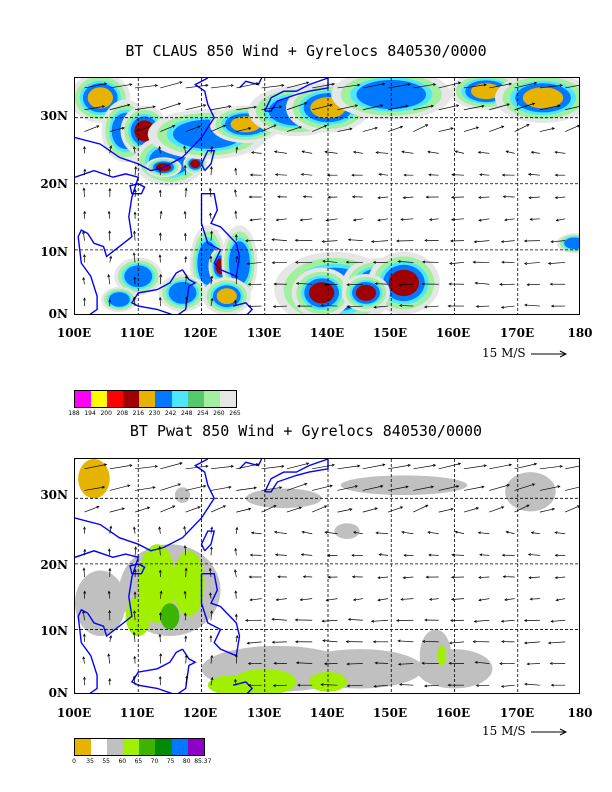 The height and width of the screenshot is (792, 612). Describe the element at coordinates (90, 761) in the screenshot. I see `legend-tick-label: 35` at that location.